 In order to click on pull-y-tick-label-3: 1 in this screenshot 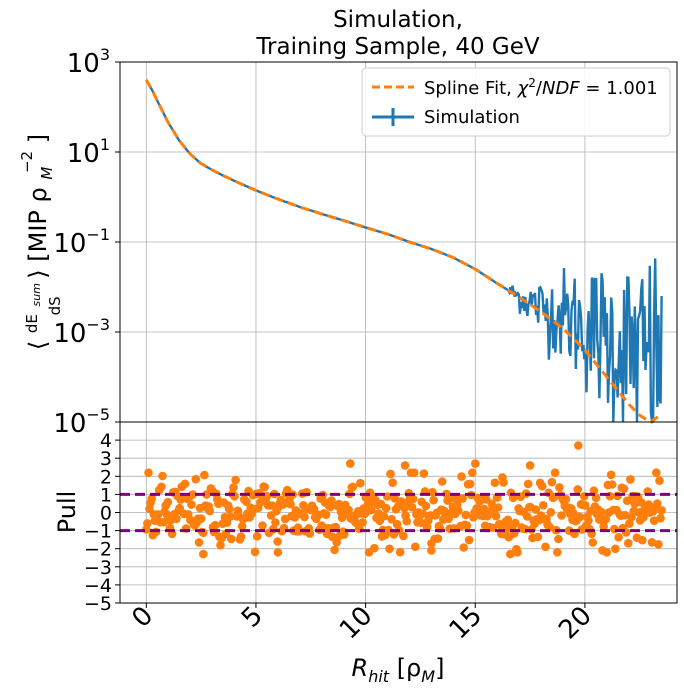, I will do `click(106, 495)`.